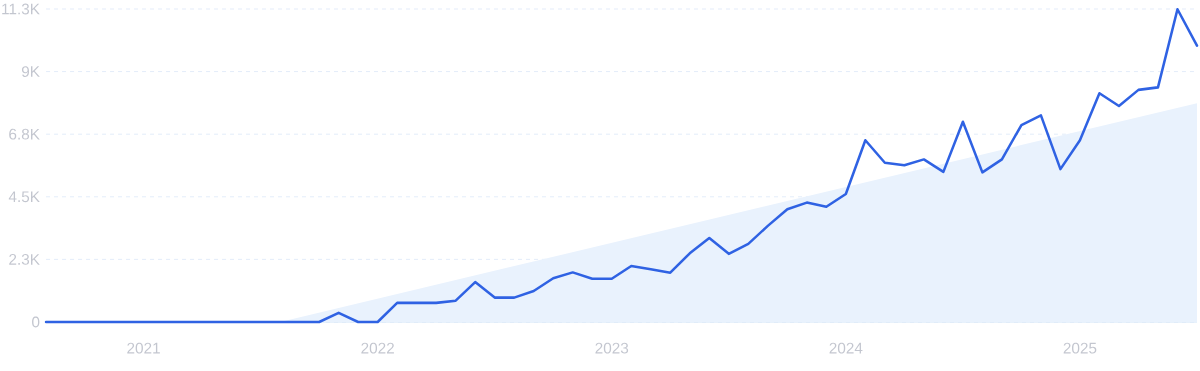  What do you see at coordinates (377, 348) in the screenshot?
I see `x-tick-label: 2022` at bounding box center [377, 348].